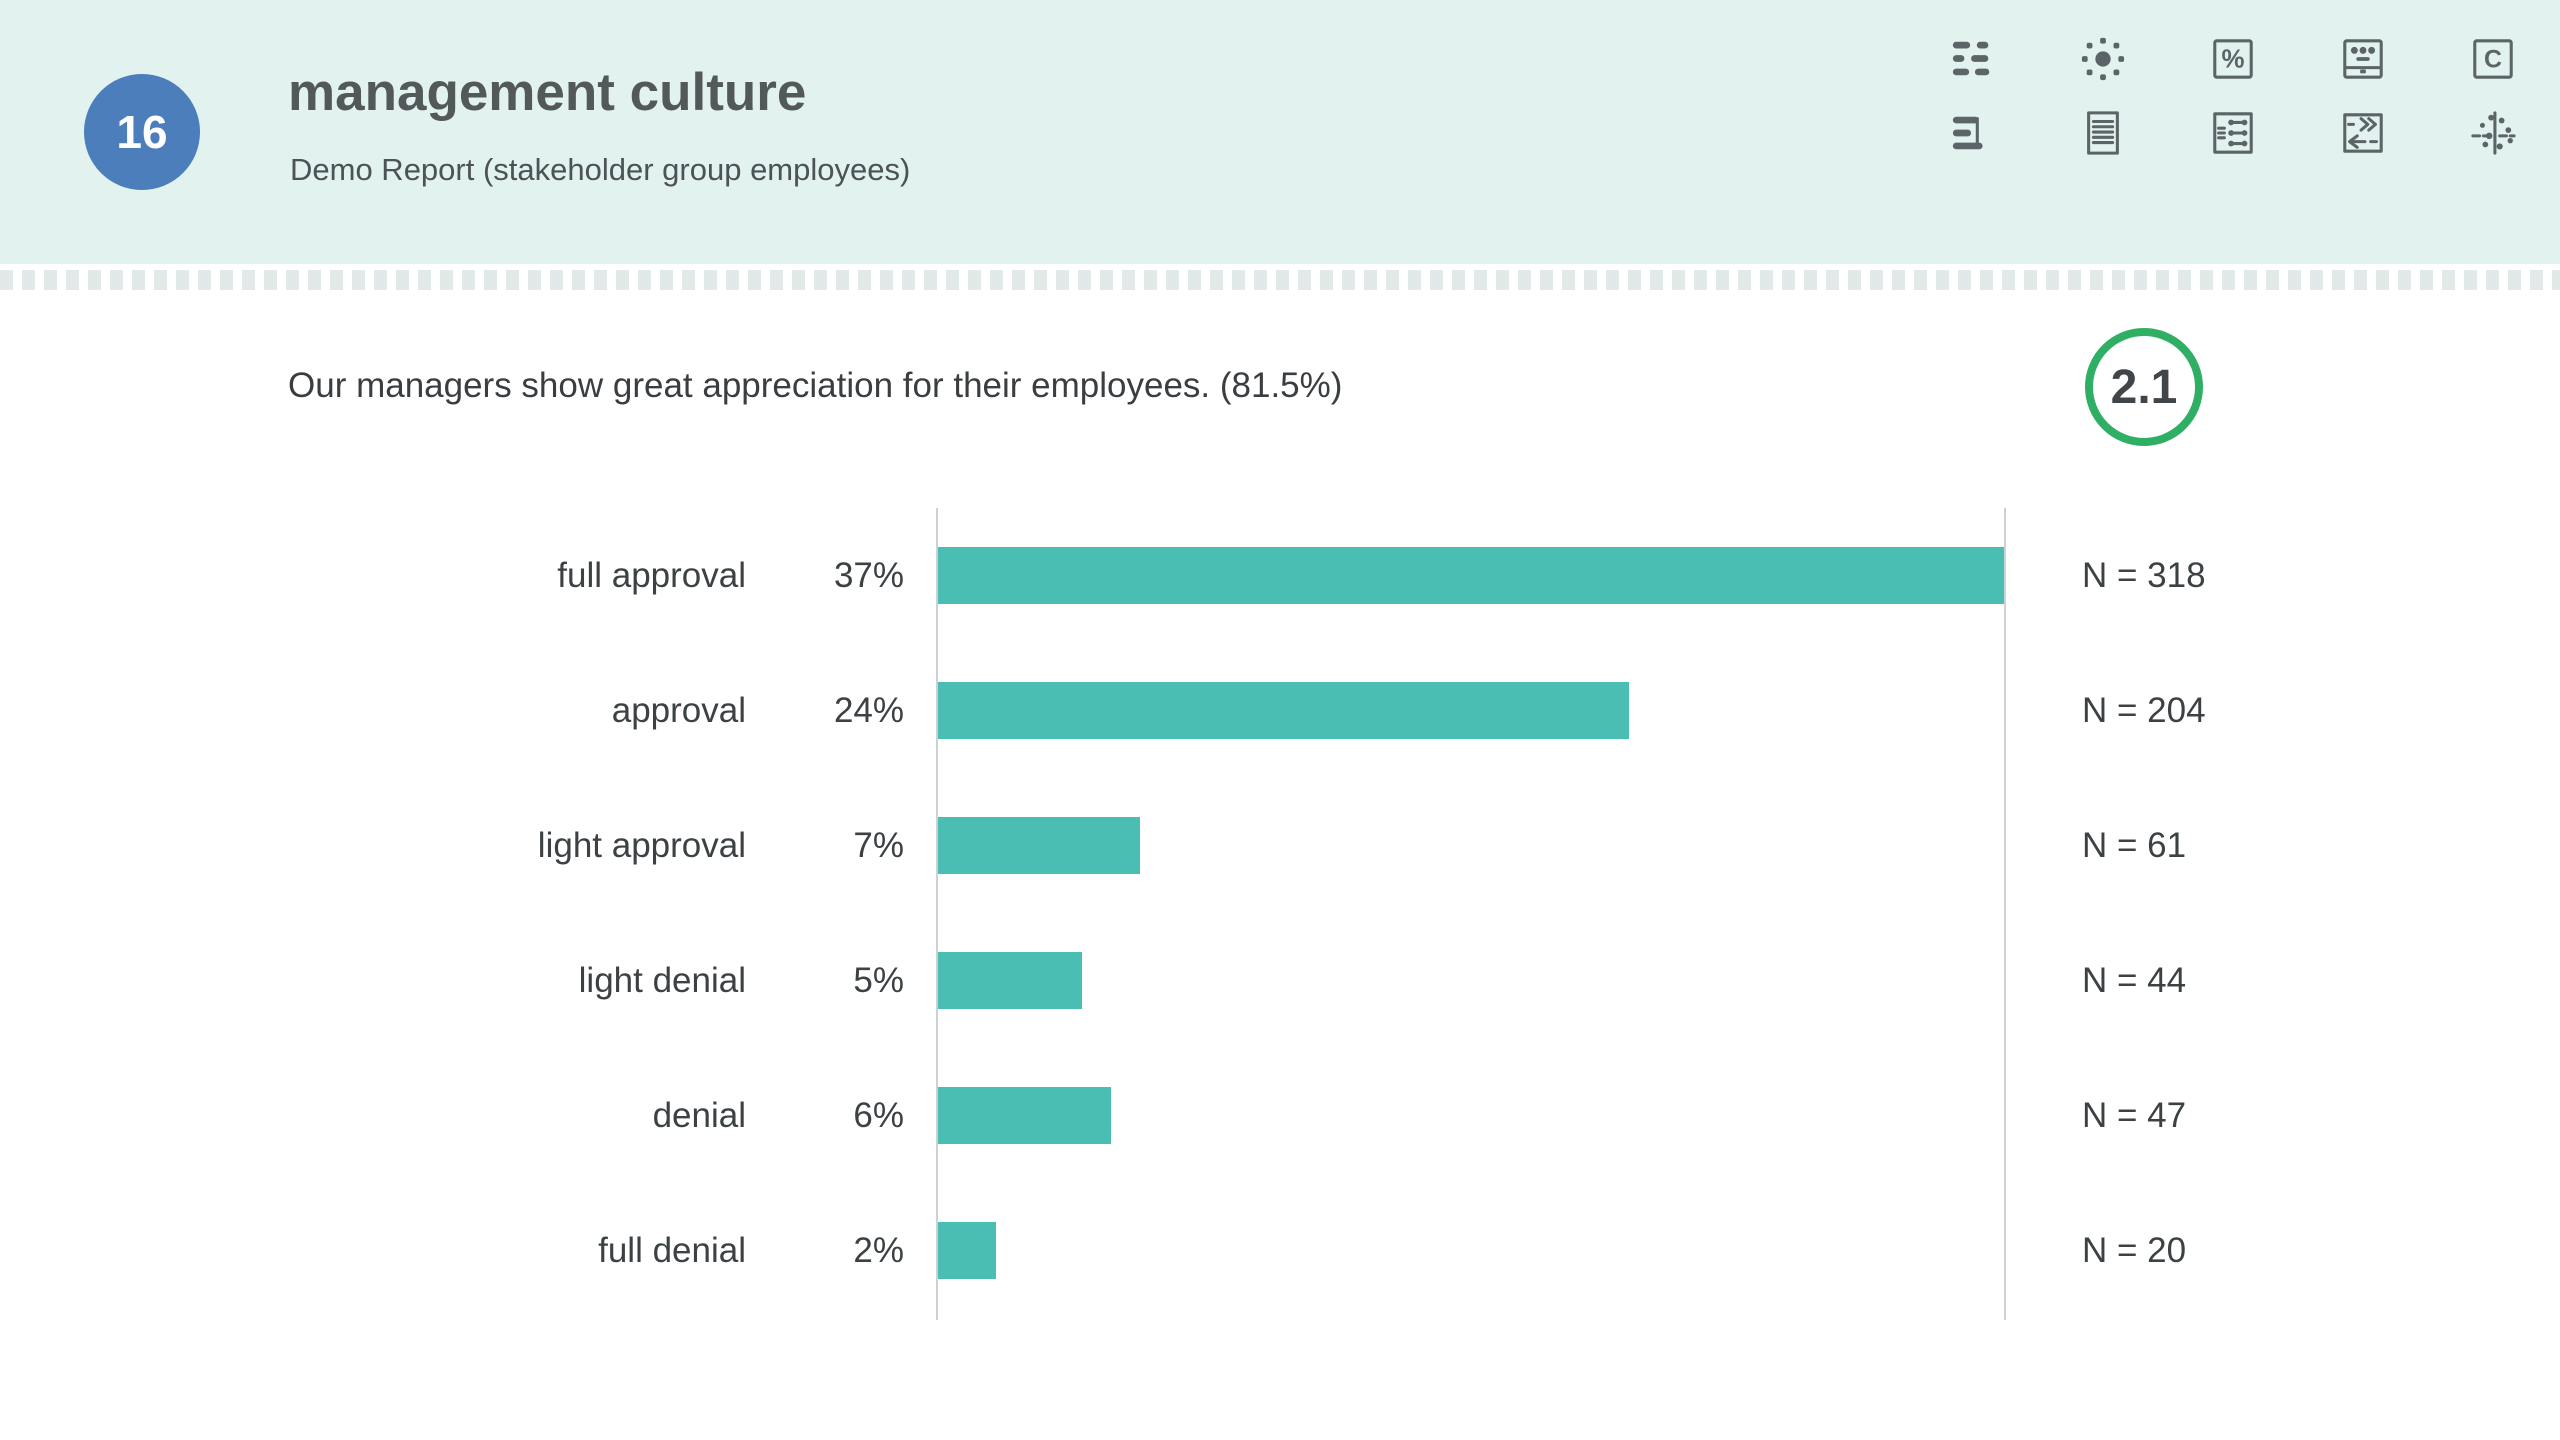  Describe the element at coordinates (2134, 980) in the screenshot. I see `n-label: N = 44` at that location.